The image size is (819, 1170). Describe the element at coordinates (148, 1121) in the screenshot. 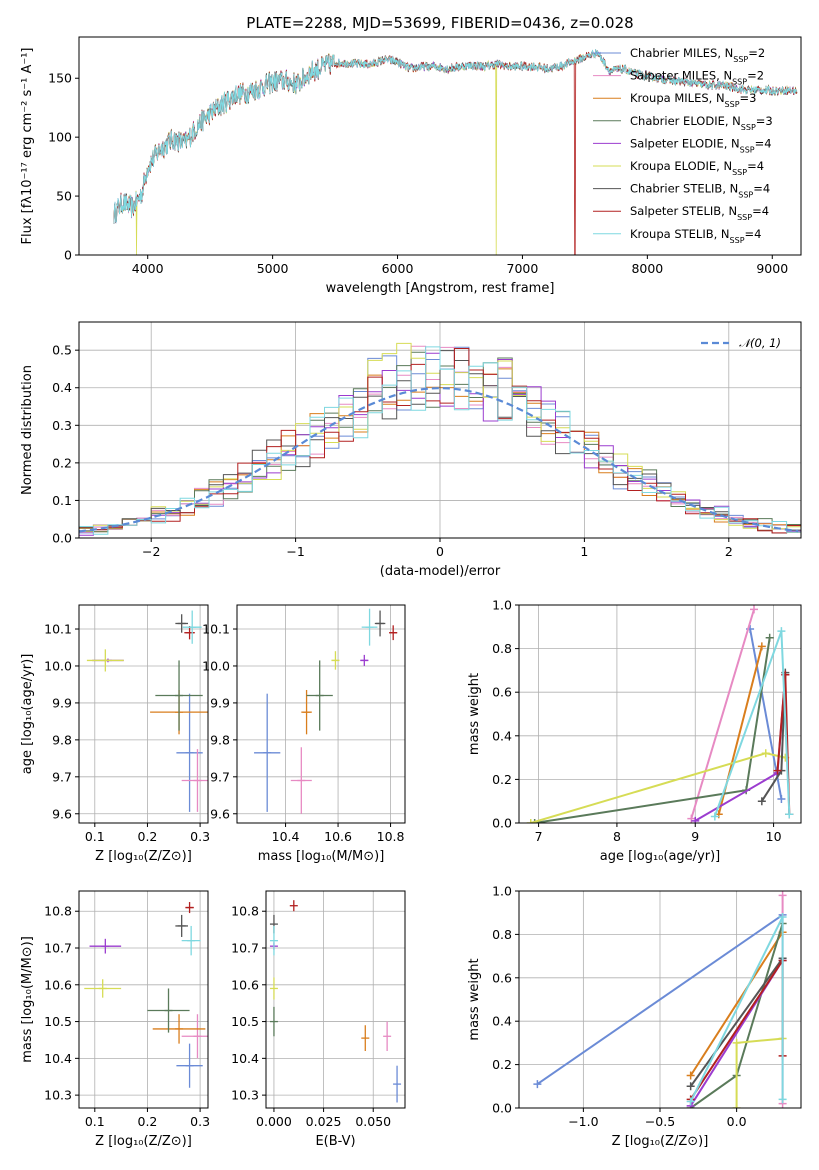

I see `x-tick-label: 0.2` at that location.